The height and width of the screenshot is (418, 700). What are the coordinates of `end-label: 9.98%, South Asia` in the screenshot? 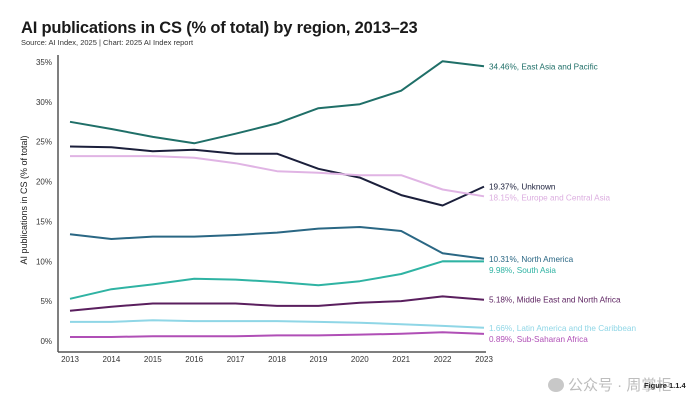 It's located at (522, 270).